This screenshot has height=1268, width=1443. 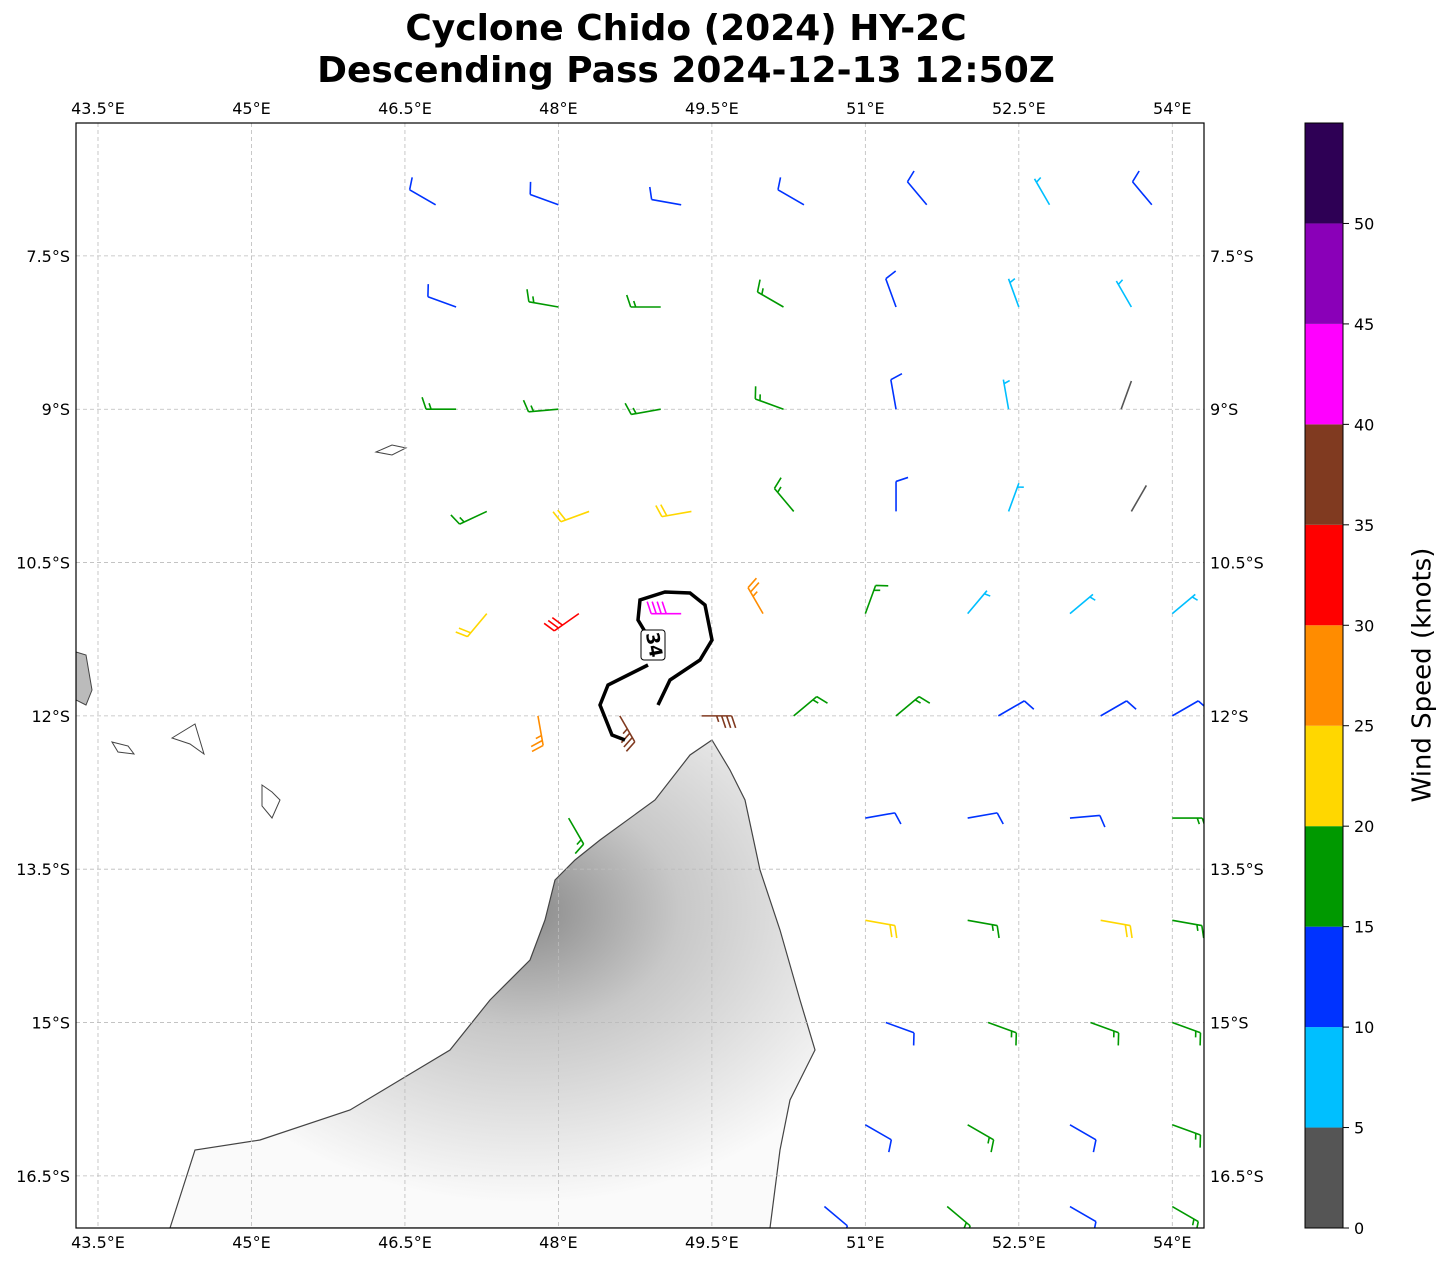 I want to click on colorbar-tick-label: 10, so click(x=1364, y=1027).